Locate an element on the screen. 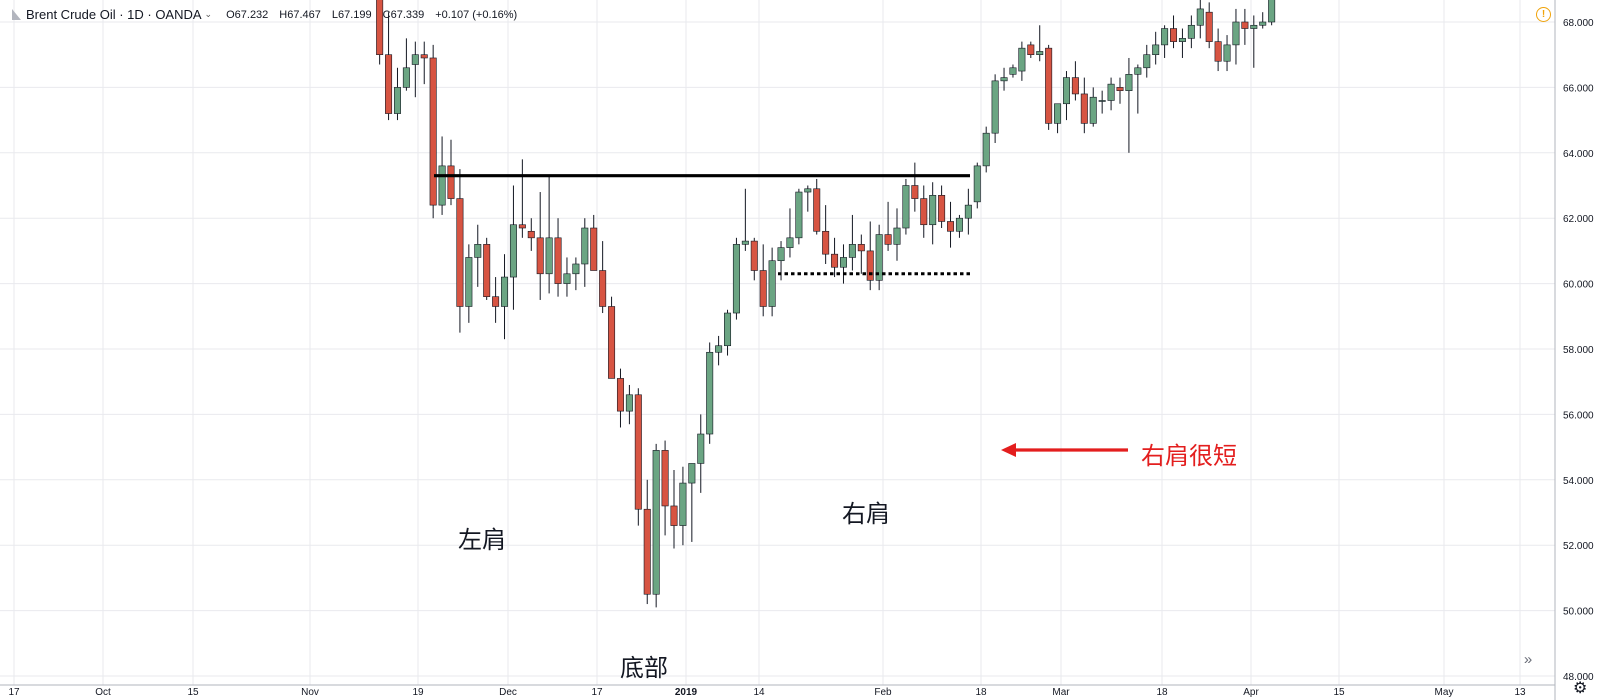  gear-icon: ⚙ is located at coordinates (1580, 688).